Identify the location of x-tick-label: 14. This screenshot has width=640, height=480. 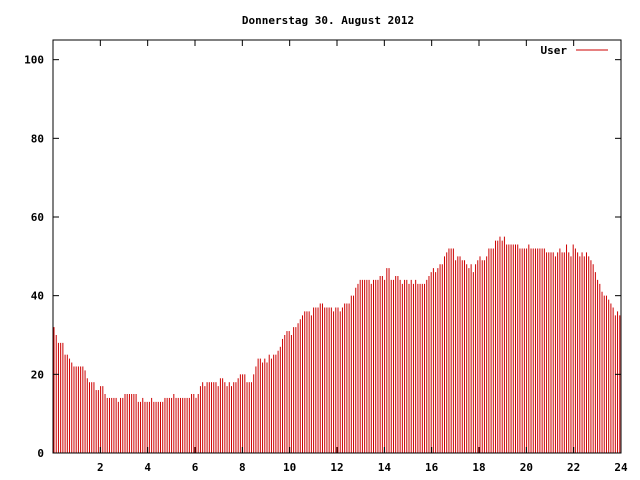
(385, 467).